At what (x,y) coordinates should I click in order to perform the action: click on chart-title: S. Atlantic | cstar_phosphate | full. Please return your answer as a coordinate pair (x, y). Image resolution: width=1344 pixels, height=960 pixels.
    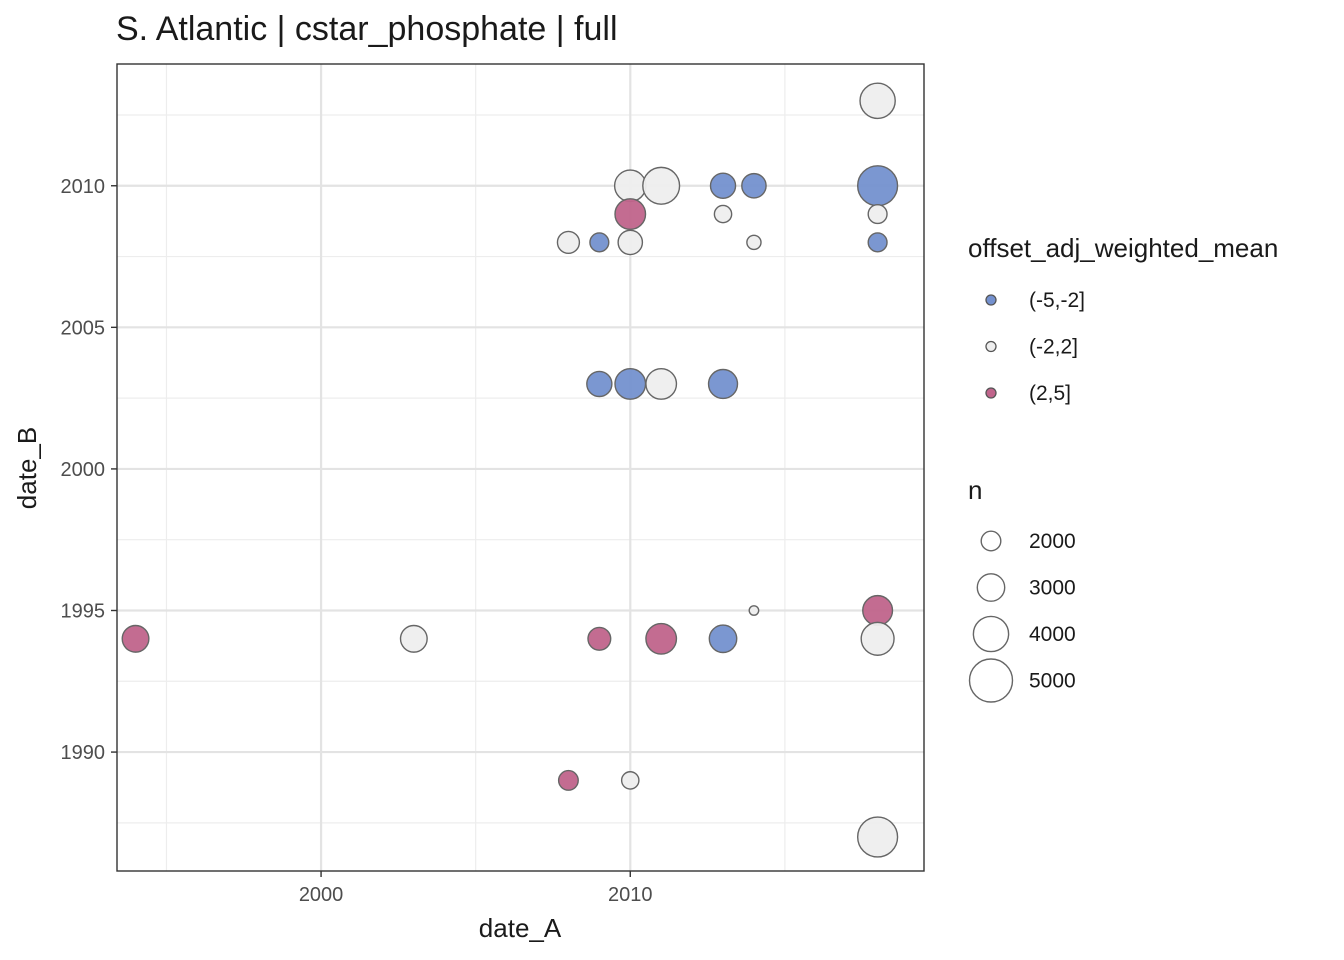
    Looking at the image, I should click on (367, 29).